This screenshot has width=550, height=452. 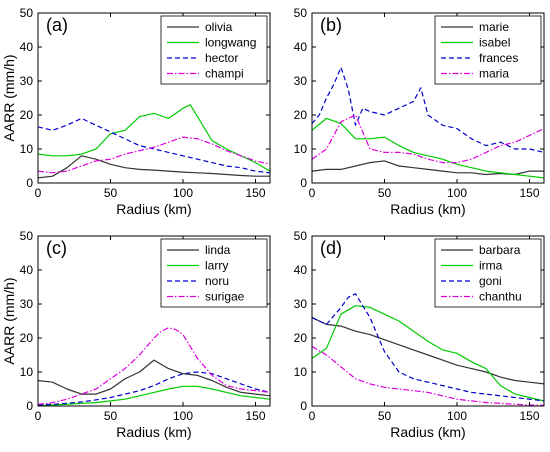 What do you see at coordinates (225, 297) in the screenshot?
I see `legend-label-surigae: surigae` at bounding box center [225, 297].